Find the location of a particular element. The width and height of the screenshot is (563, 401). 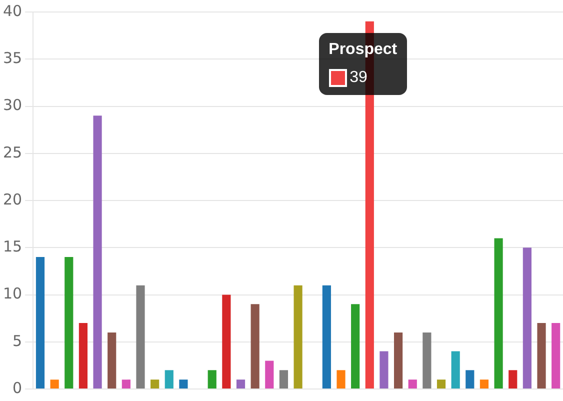

y-tick-label: 25 is located at coordinates (12, 152).